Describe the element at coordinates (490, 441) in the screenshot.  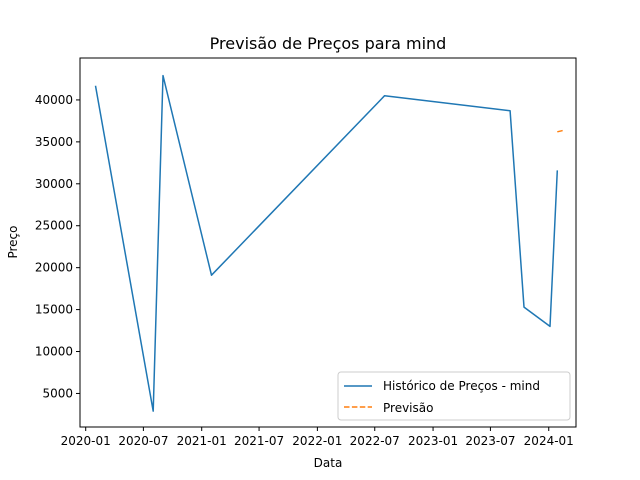
I see `x-tick-label: 2023-07` at that location.